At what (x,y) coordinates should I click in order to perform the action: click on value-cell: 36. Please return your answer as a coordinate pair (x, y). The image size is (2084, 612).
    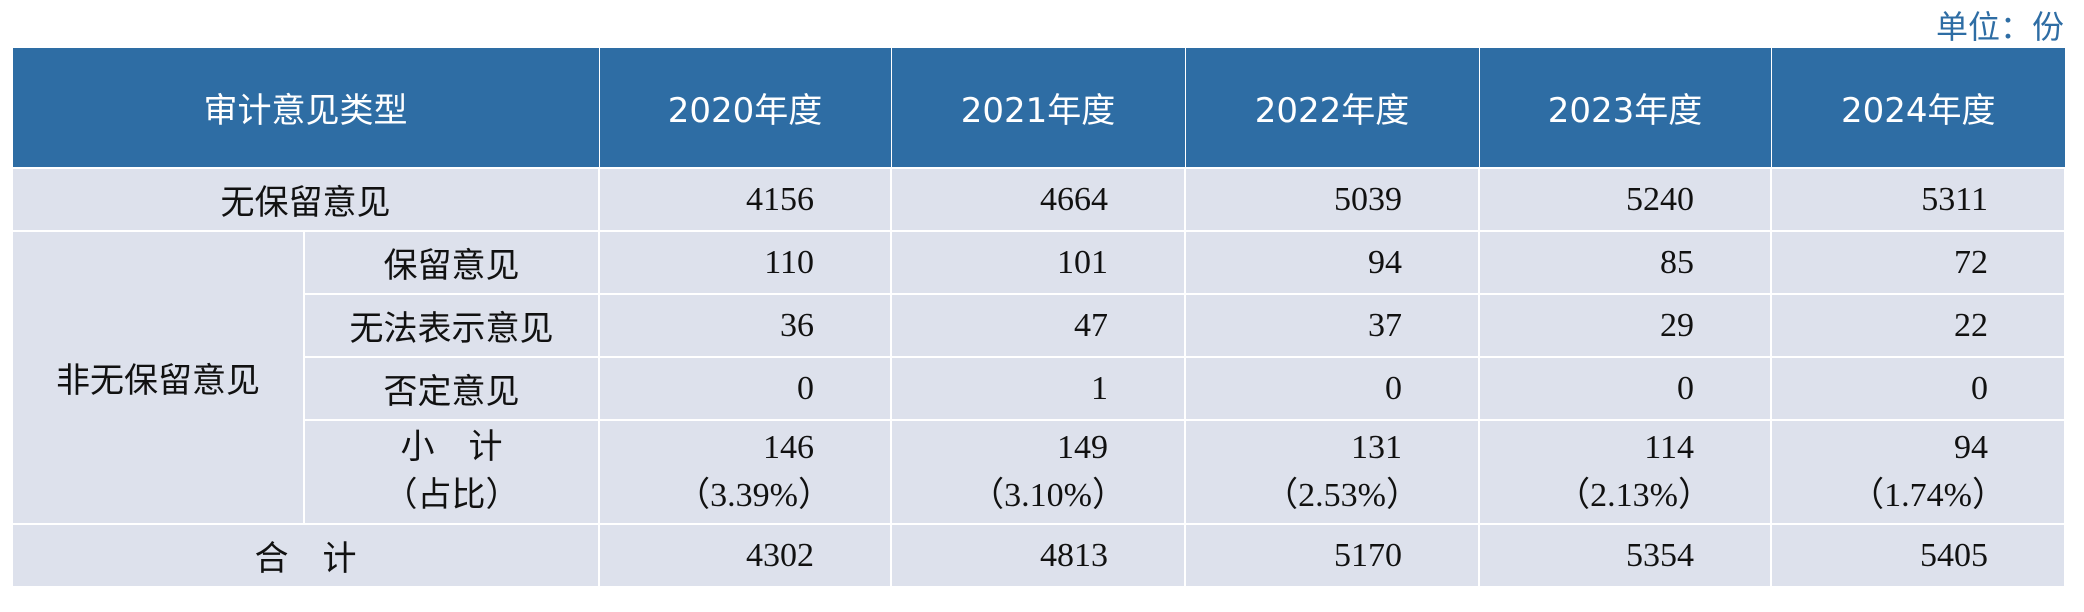
    Looking at the image, I should click on (745, 325).